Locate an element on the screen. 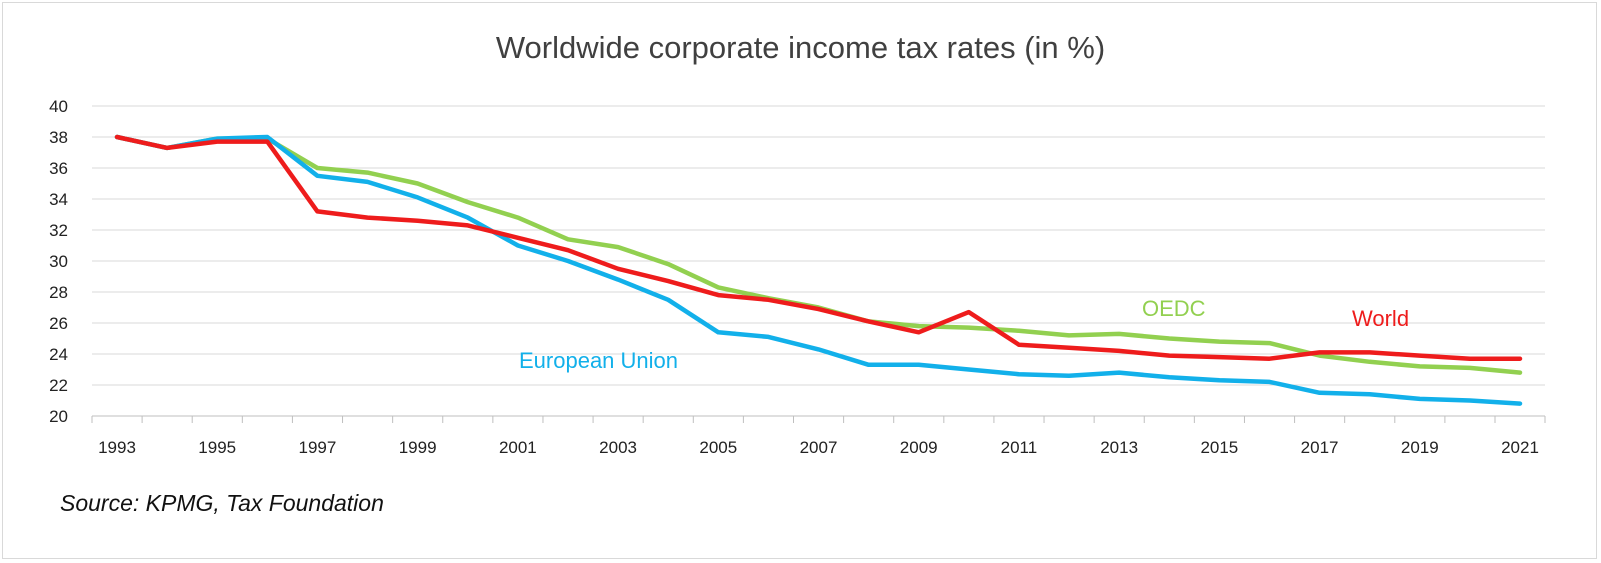  x-tick-label: 2015 is located at coordinates (1219, 447).